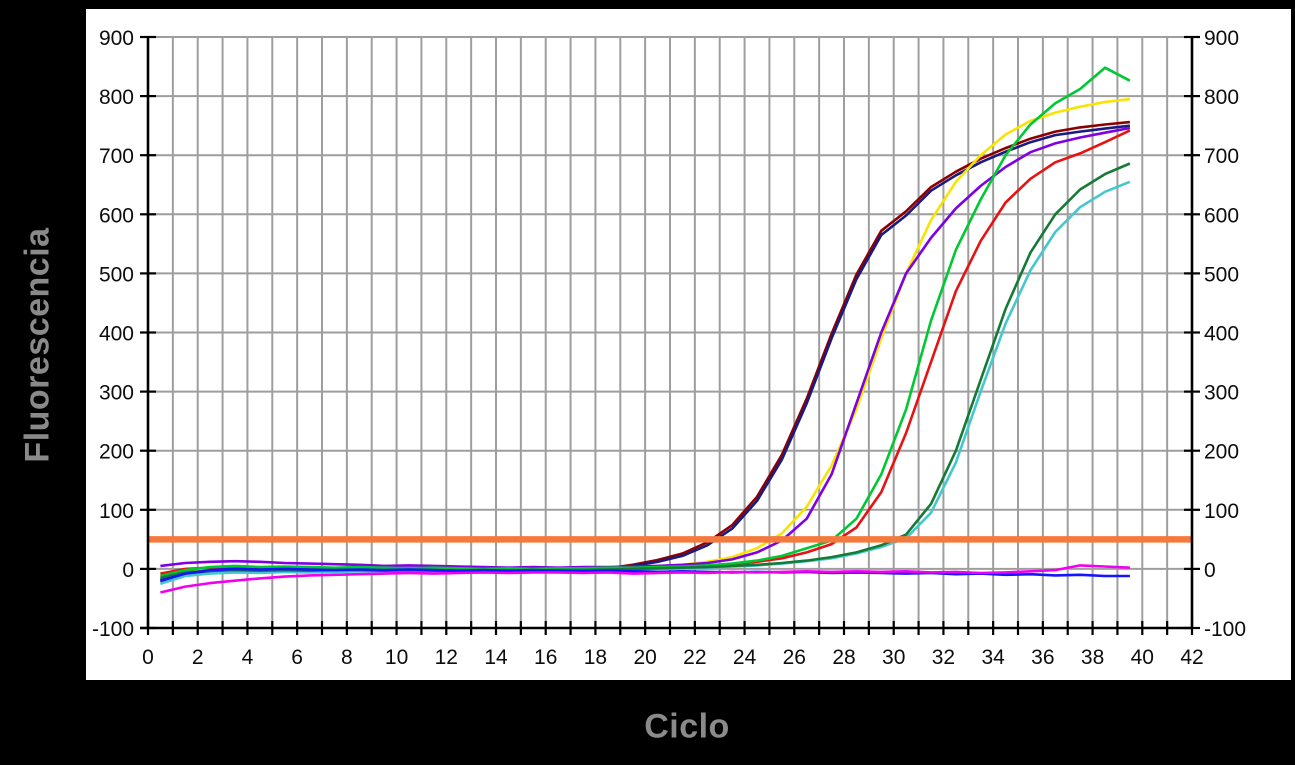 The width and height of the screenshot is (1295, 765). I want to click on x-tick-label: 38, so click(1092, 657).